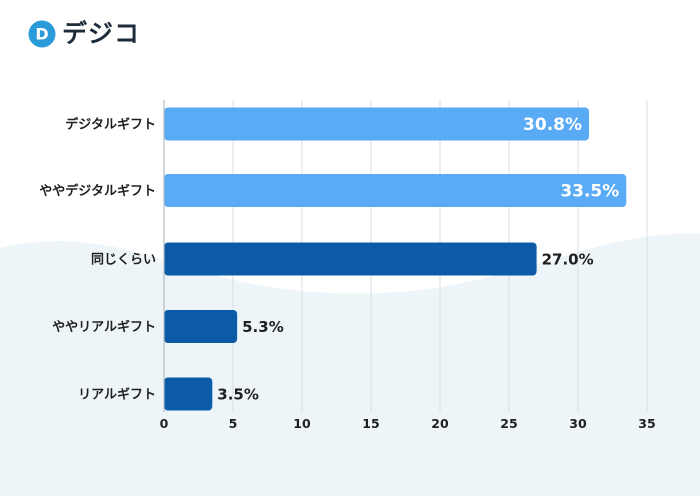 This screenshot has height=496, width=700. I want to click on brand-name: デジコ, so click(101, 33).